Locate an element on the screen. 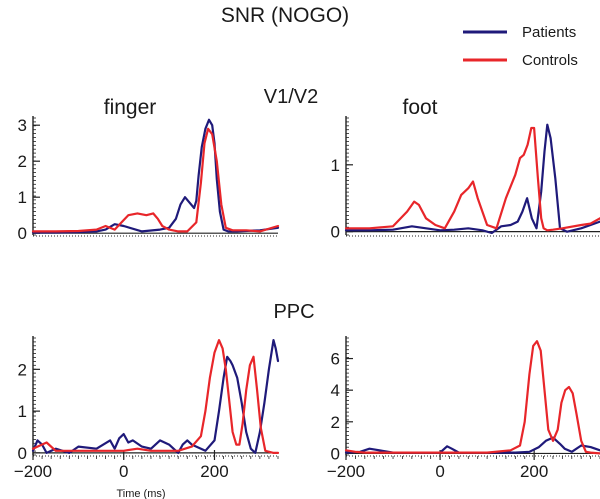 The width and height of the screenshot is (600, 499). legend: Patients Controls is located at coordinates (520, 46).